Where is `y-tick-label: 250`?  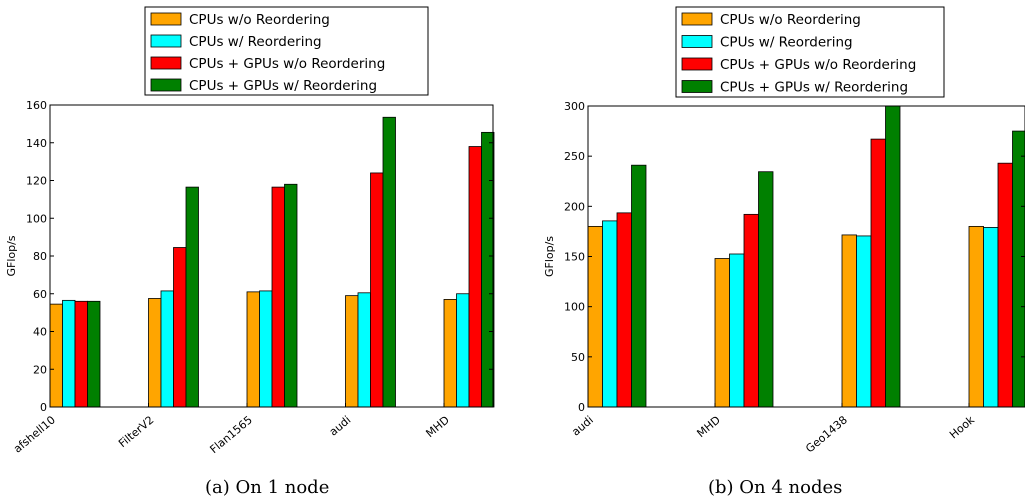
y-tick-label: 250 is located at coordinates (574, 156).